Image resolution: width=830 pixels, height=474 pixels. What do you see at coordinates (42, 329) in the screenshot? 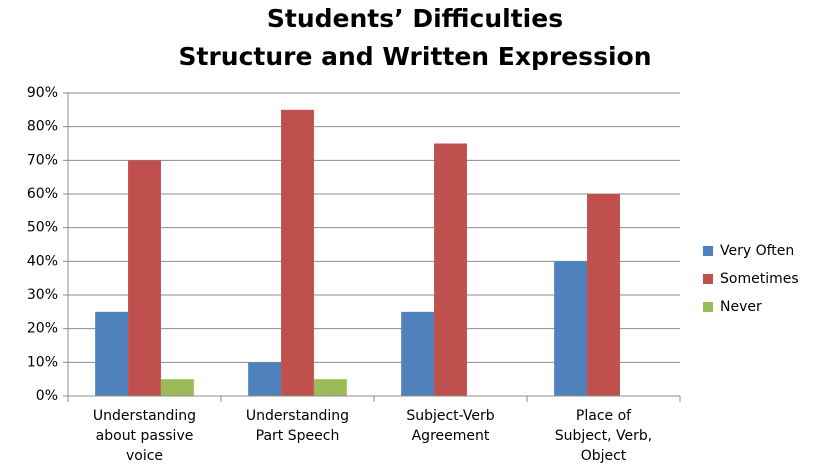
I see `y-tick-label: 20%` at bounding box center [42, 329].